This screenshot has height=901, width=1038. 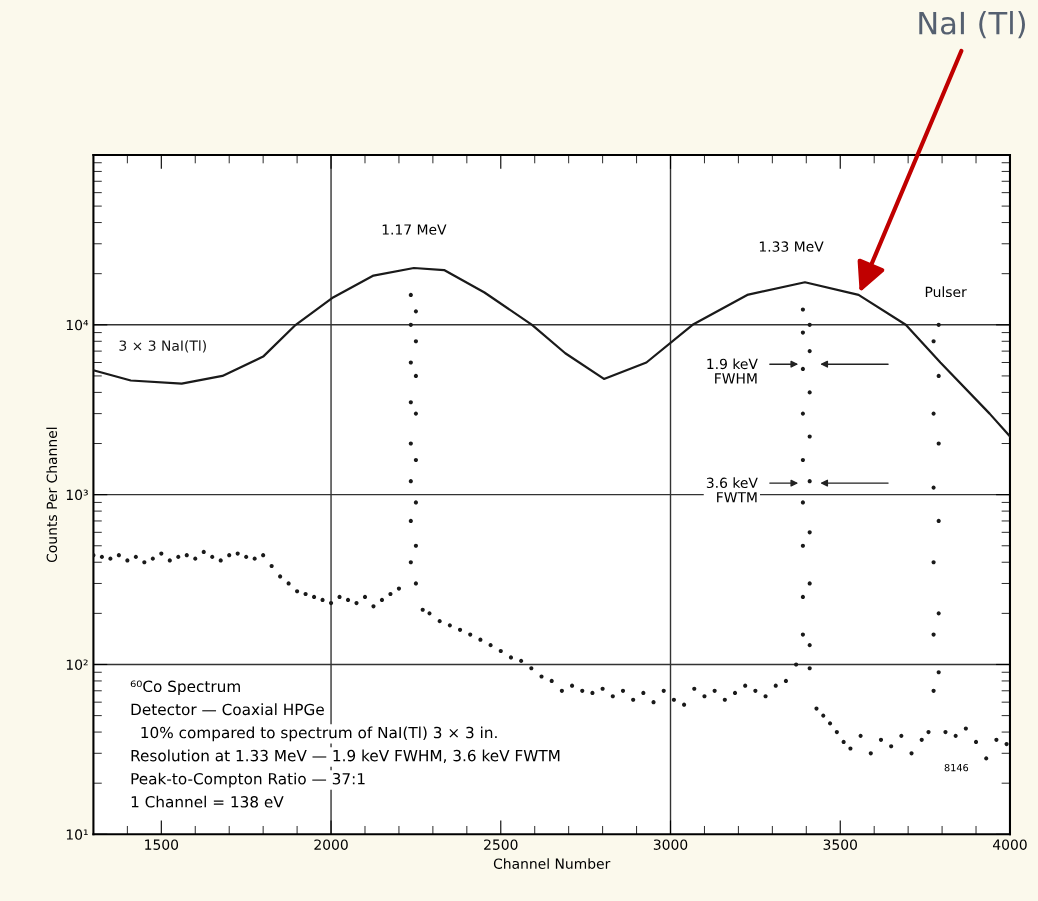 What do you see at coordinates (207, 801) in the screenshot?
I see `annotation: 1 Channel = 138 eV` at bounding box center [207, 801].